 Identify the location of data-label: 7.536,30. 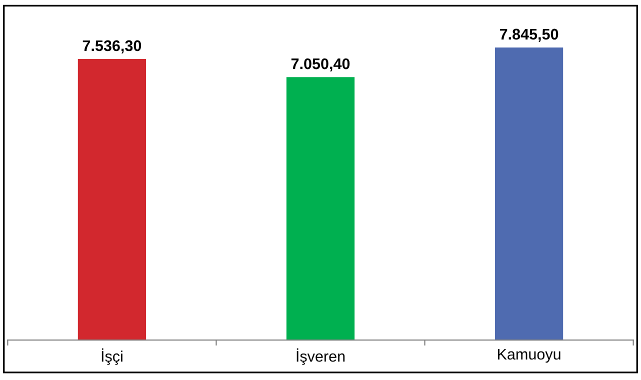
(112, 47).